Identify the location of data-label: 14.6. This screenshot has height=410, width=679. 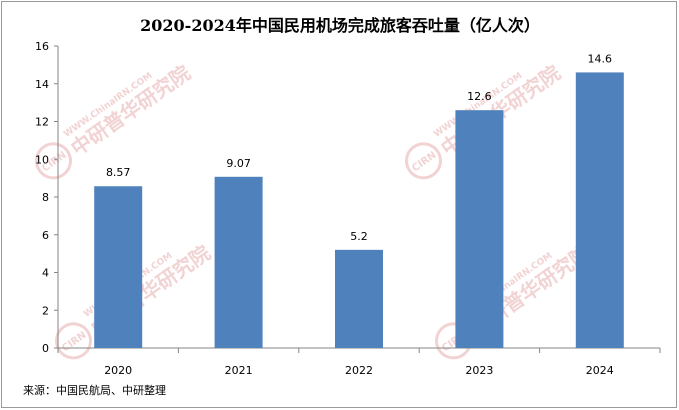
(600, 58).